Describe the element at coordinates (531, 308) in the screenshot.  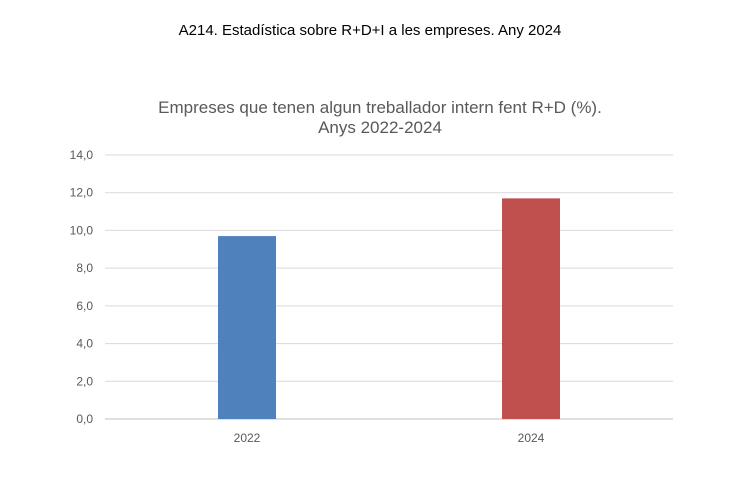
I see `bar-2024` at that location.